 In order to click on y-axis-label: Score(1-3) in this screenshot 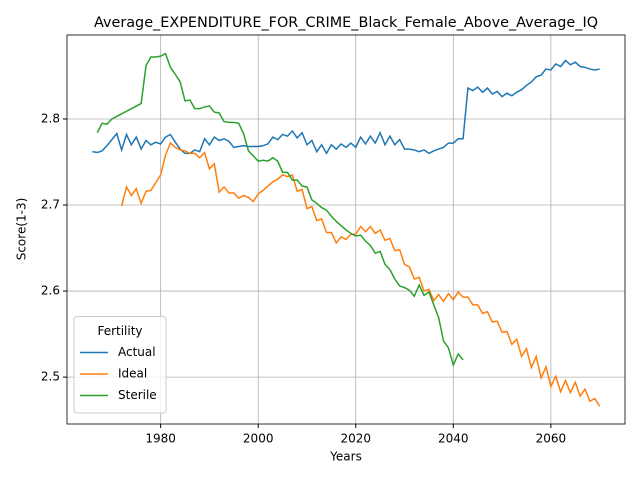, I will do `click(22, 229)`.